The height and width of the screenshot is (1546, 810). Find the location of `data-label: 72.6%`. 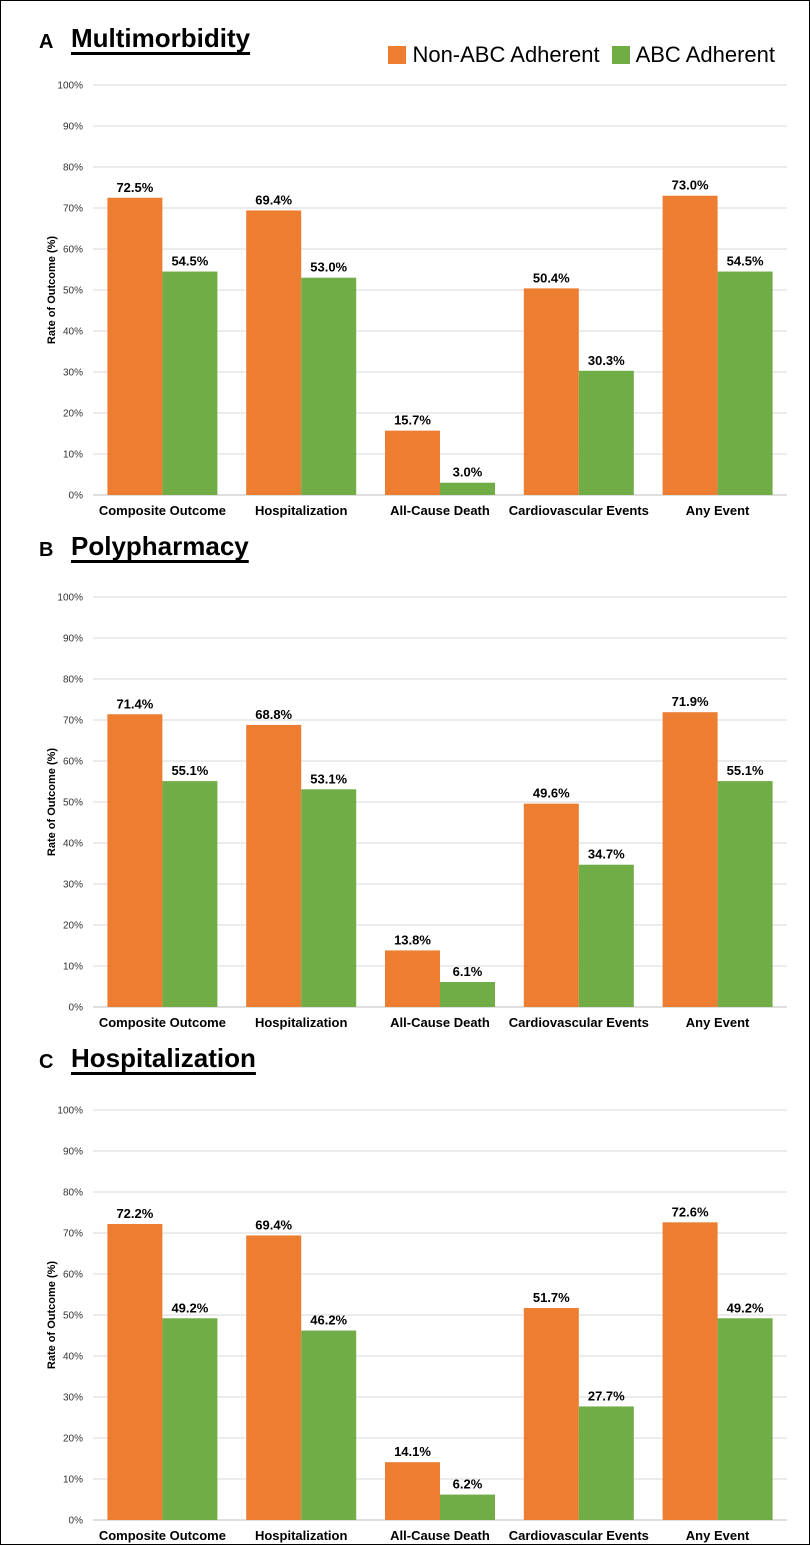

data-label: 72.6% is located at coordinates (690, 1211).